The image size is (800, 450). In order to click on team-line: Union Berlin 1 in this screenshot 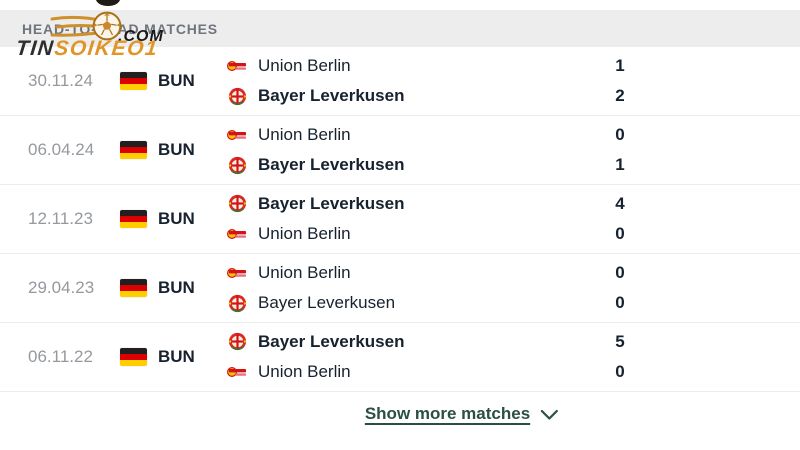, I will do `click(400, 66)`.